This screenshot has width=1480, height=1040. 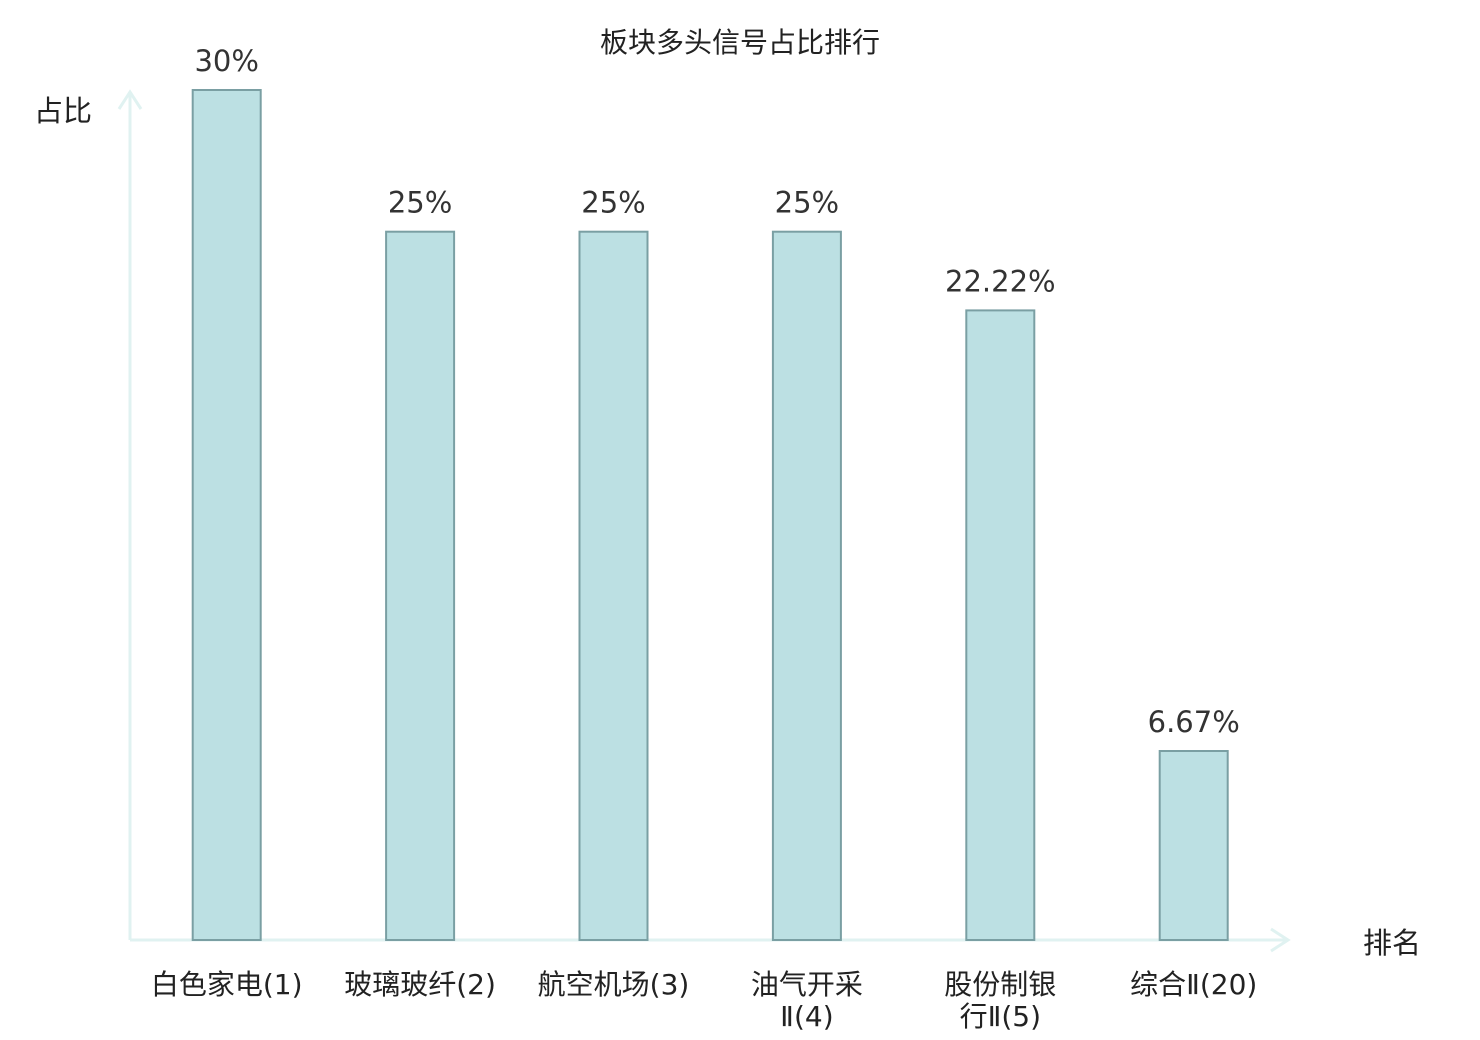 What do you see at coordinates (130, 99) in the screenshot?
I see `y-axis-arrow` at bounding box center [130, 99].